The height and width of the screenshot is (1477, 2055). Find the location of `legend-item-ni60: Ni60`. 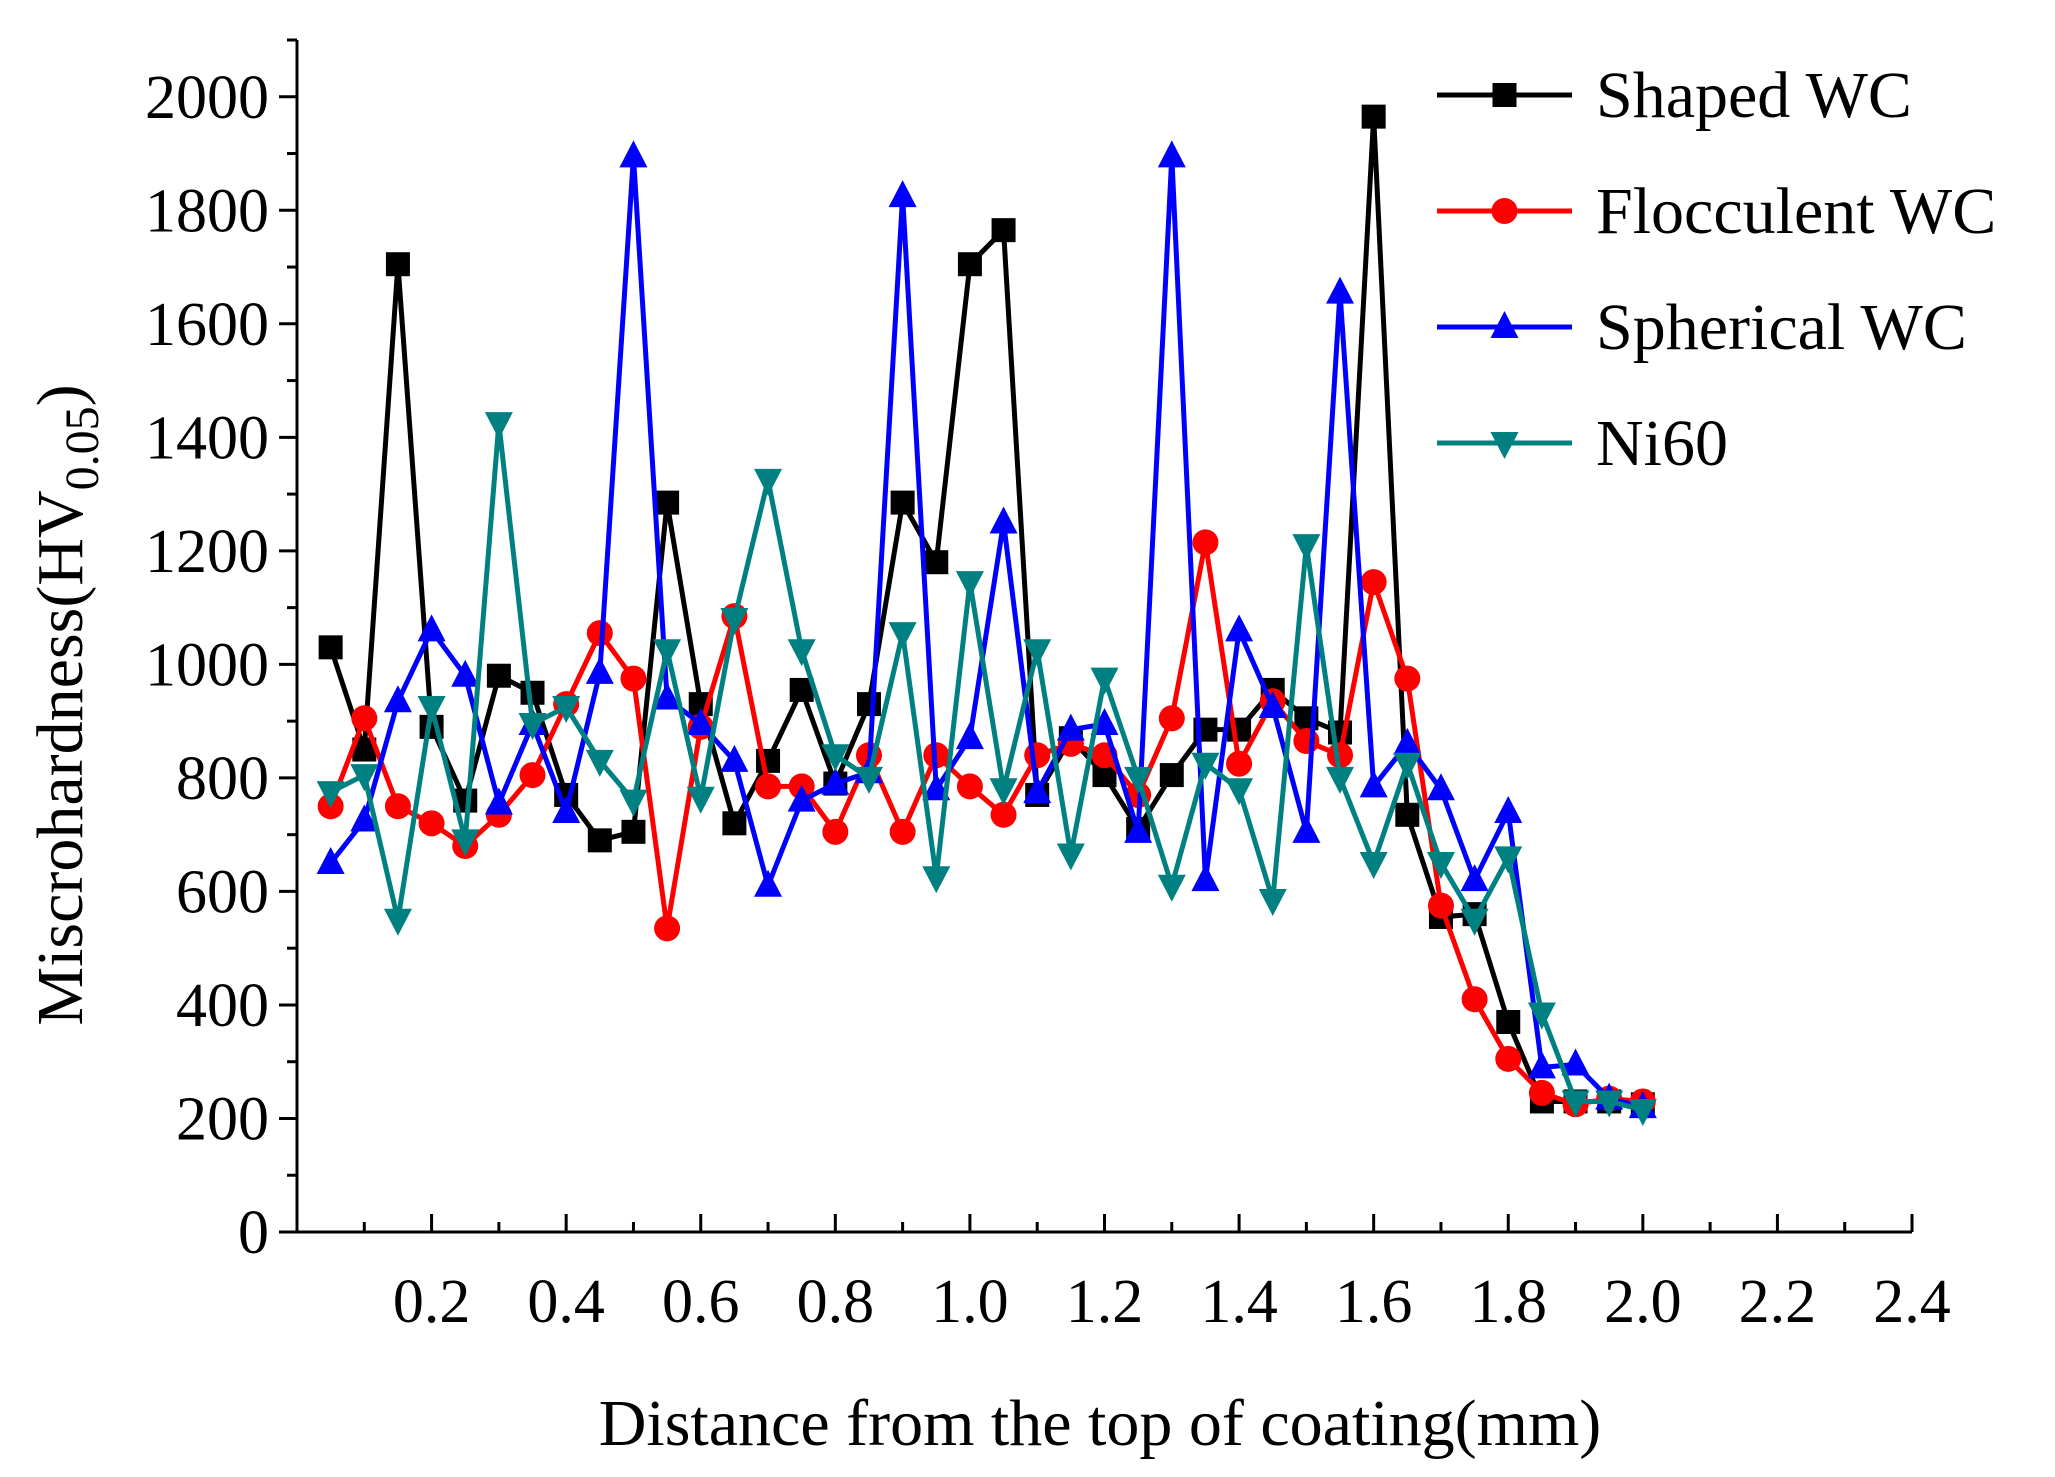

legend-item-ni60: Ni60 is located at coordinates (1582, 443).